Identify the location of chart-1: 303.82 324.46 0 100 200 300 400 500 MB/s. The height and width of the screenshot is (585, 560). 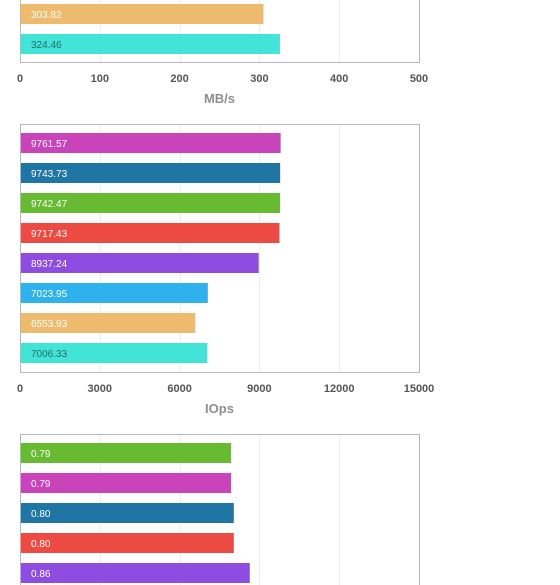
(222, 53).